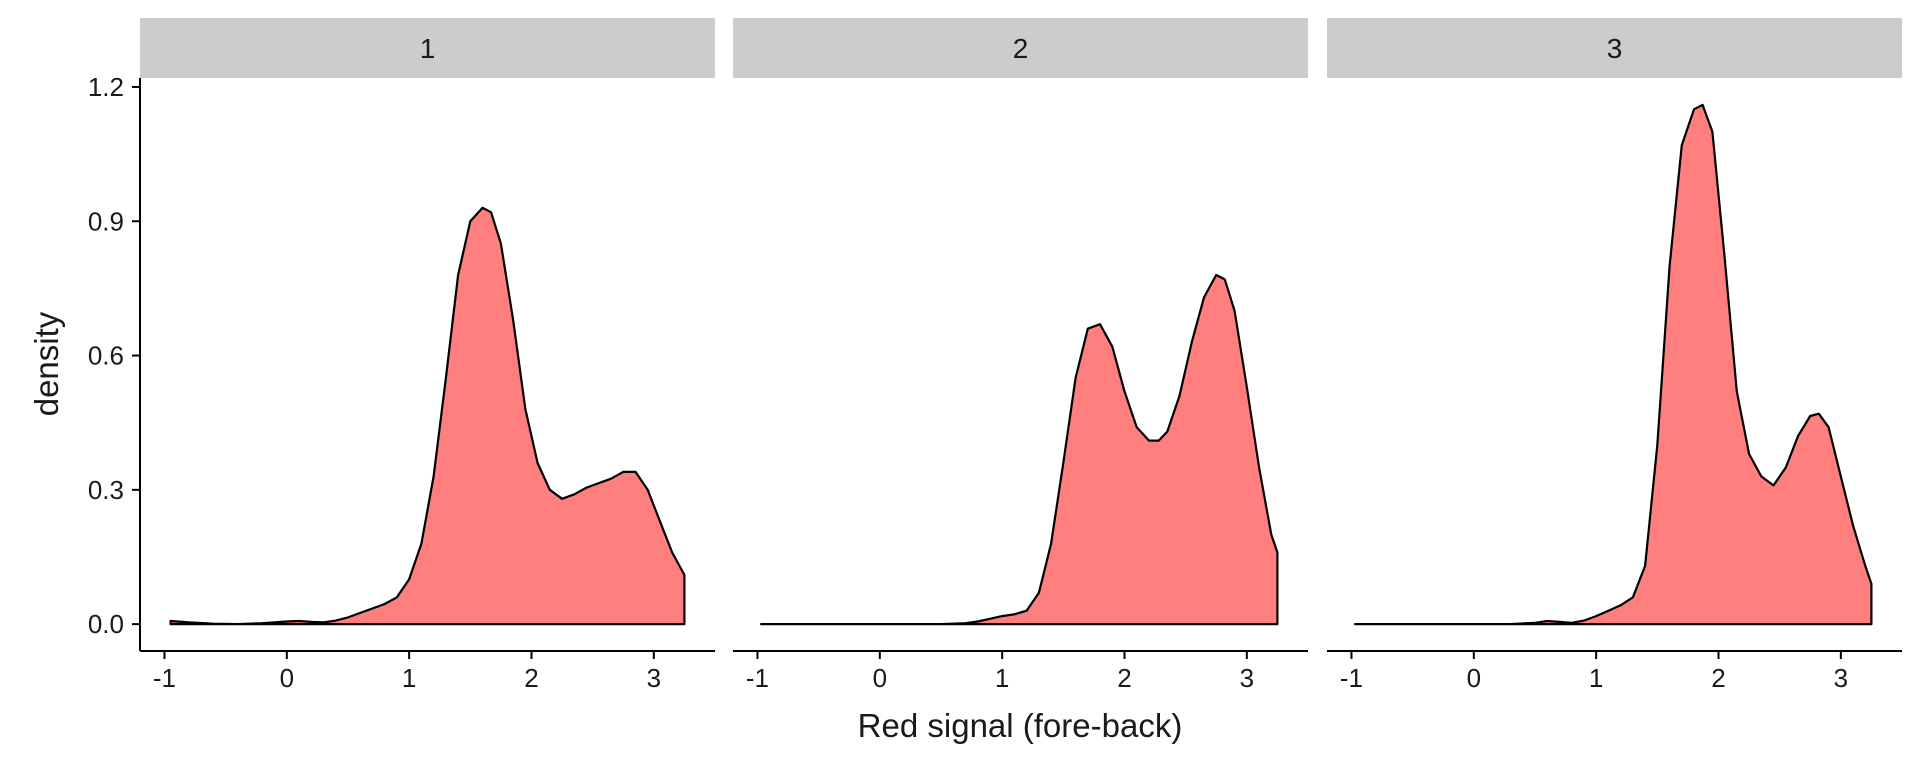 Image resolution: width=1920 pixels, height=768 pixels. What do you see at coordinates (106, 221) in the screenshot?
I see `y-tick-label: 0.9` at bounding box center [106, 221].